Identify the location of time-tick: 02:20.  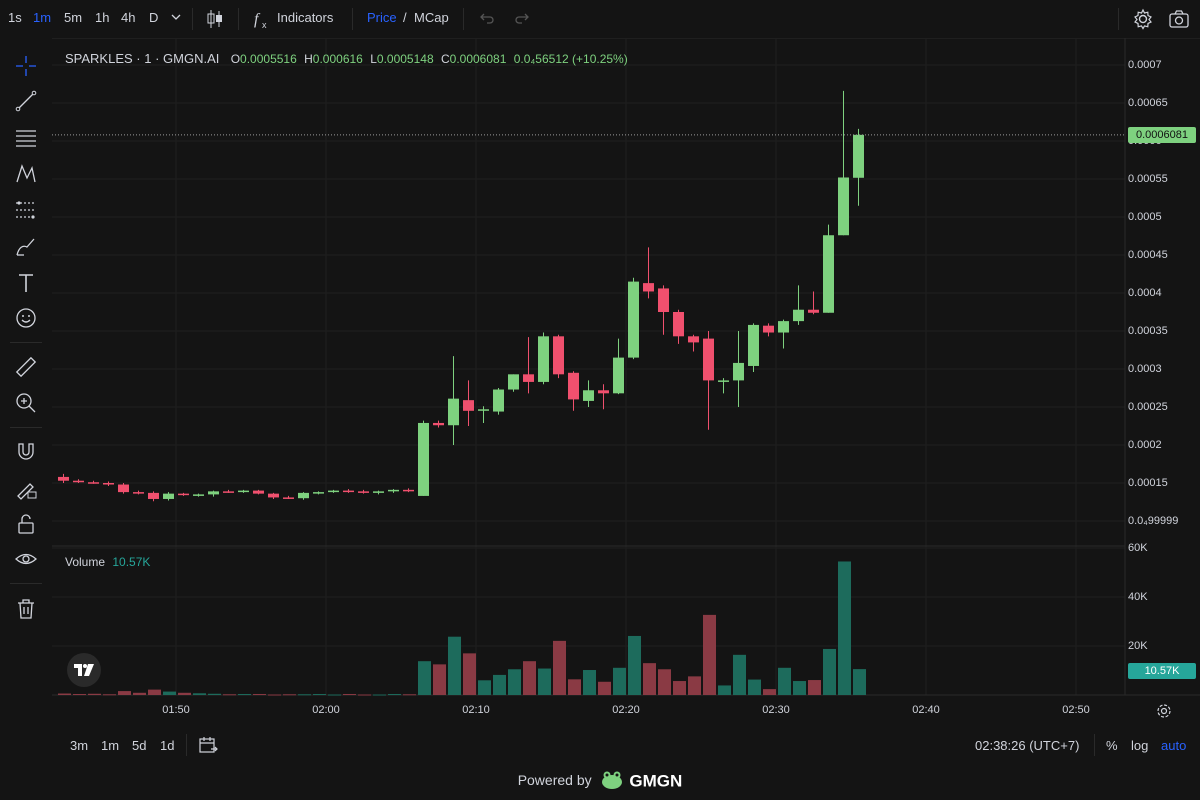
(626, 710).